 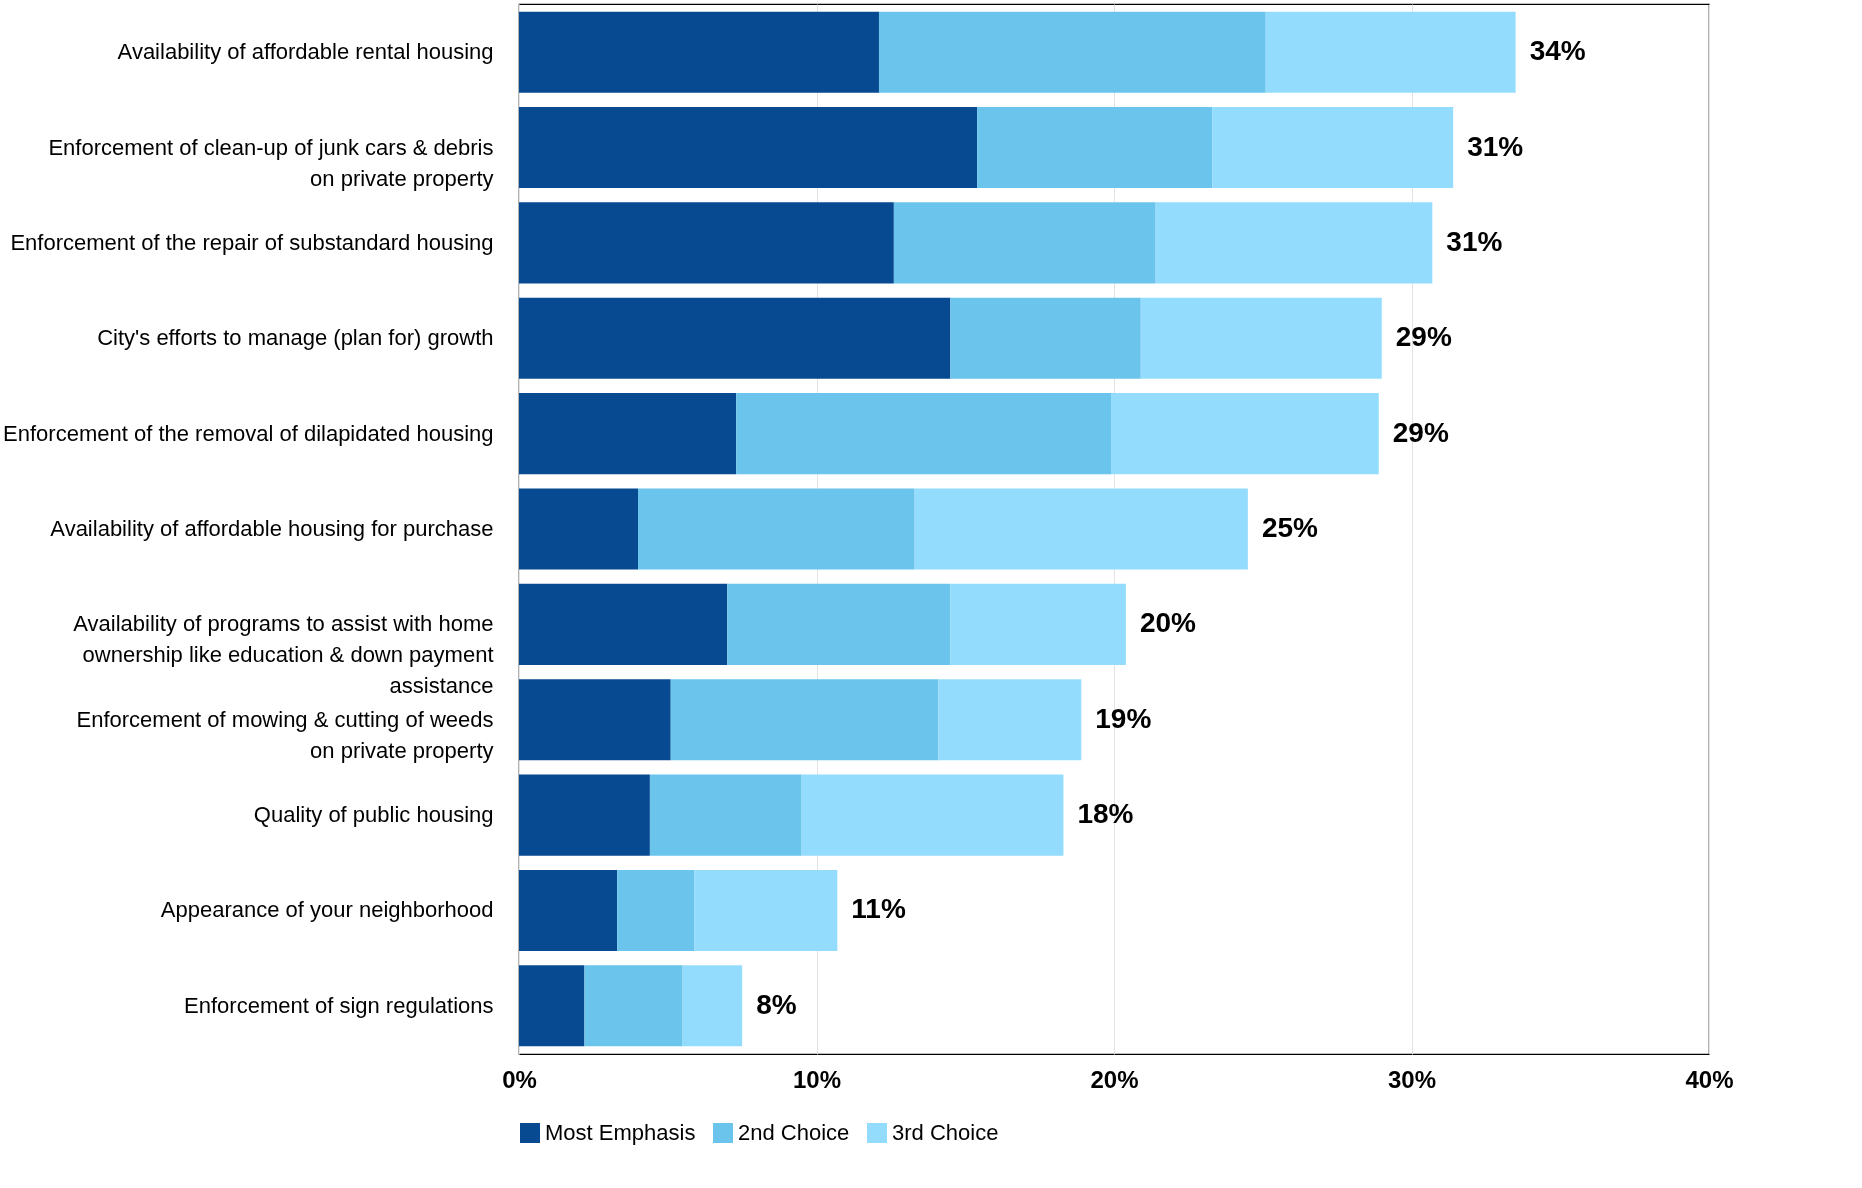 I want to click on y-tick-label: Availability of affordable housing for purchase, so click(x=272, y=528).